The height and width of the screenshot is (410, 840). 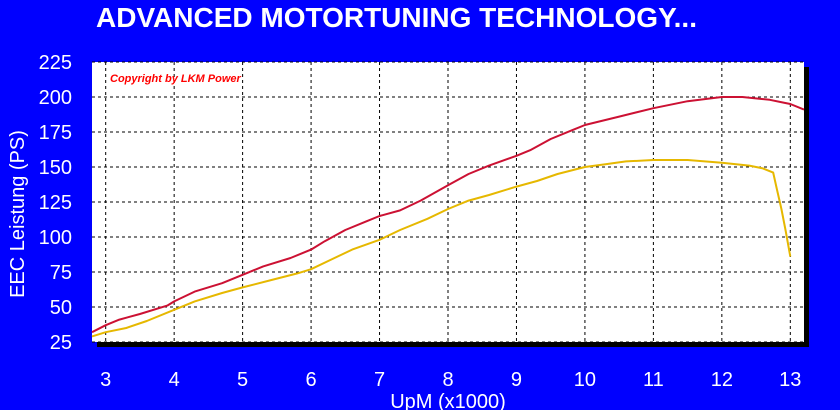 I want to click on x-tick-label: 9, so click(x=516, y=380).